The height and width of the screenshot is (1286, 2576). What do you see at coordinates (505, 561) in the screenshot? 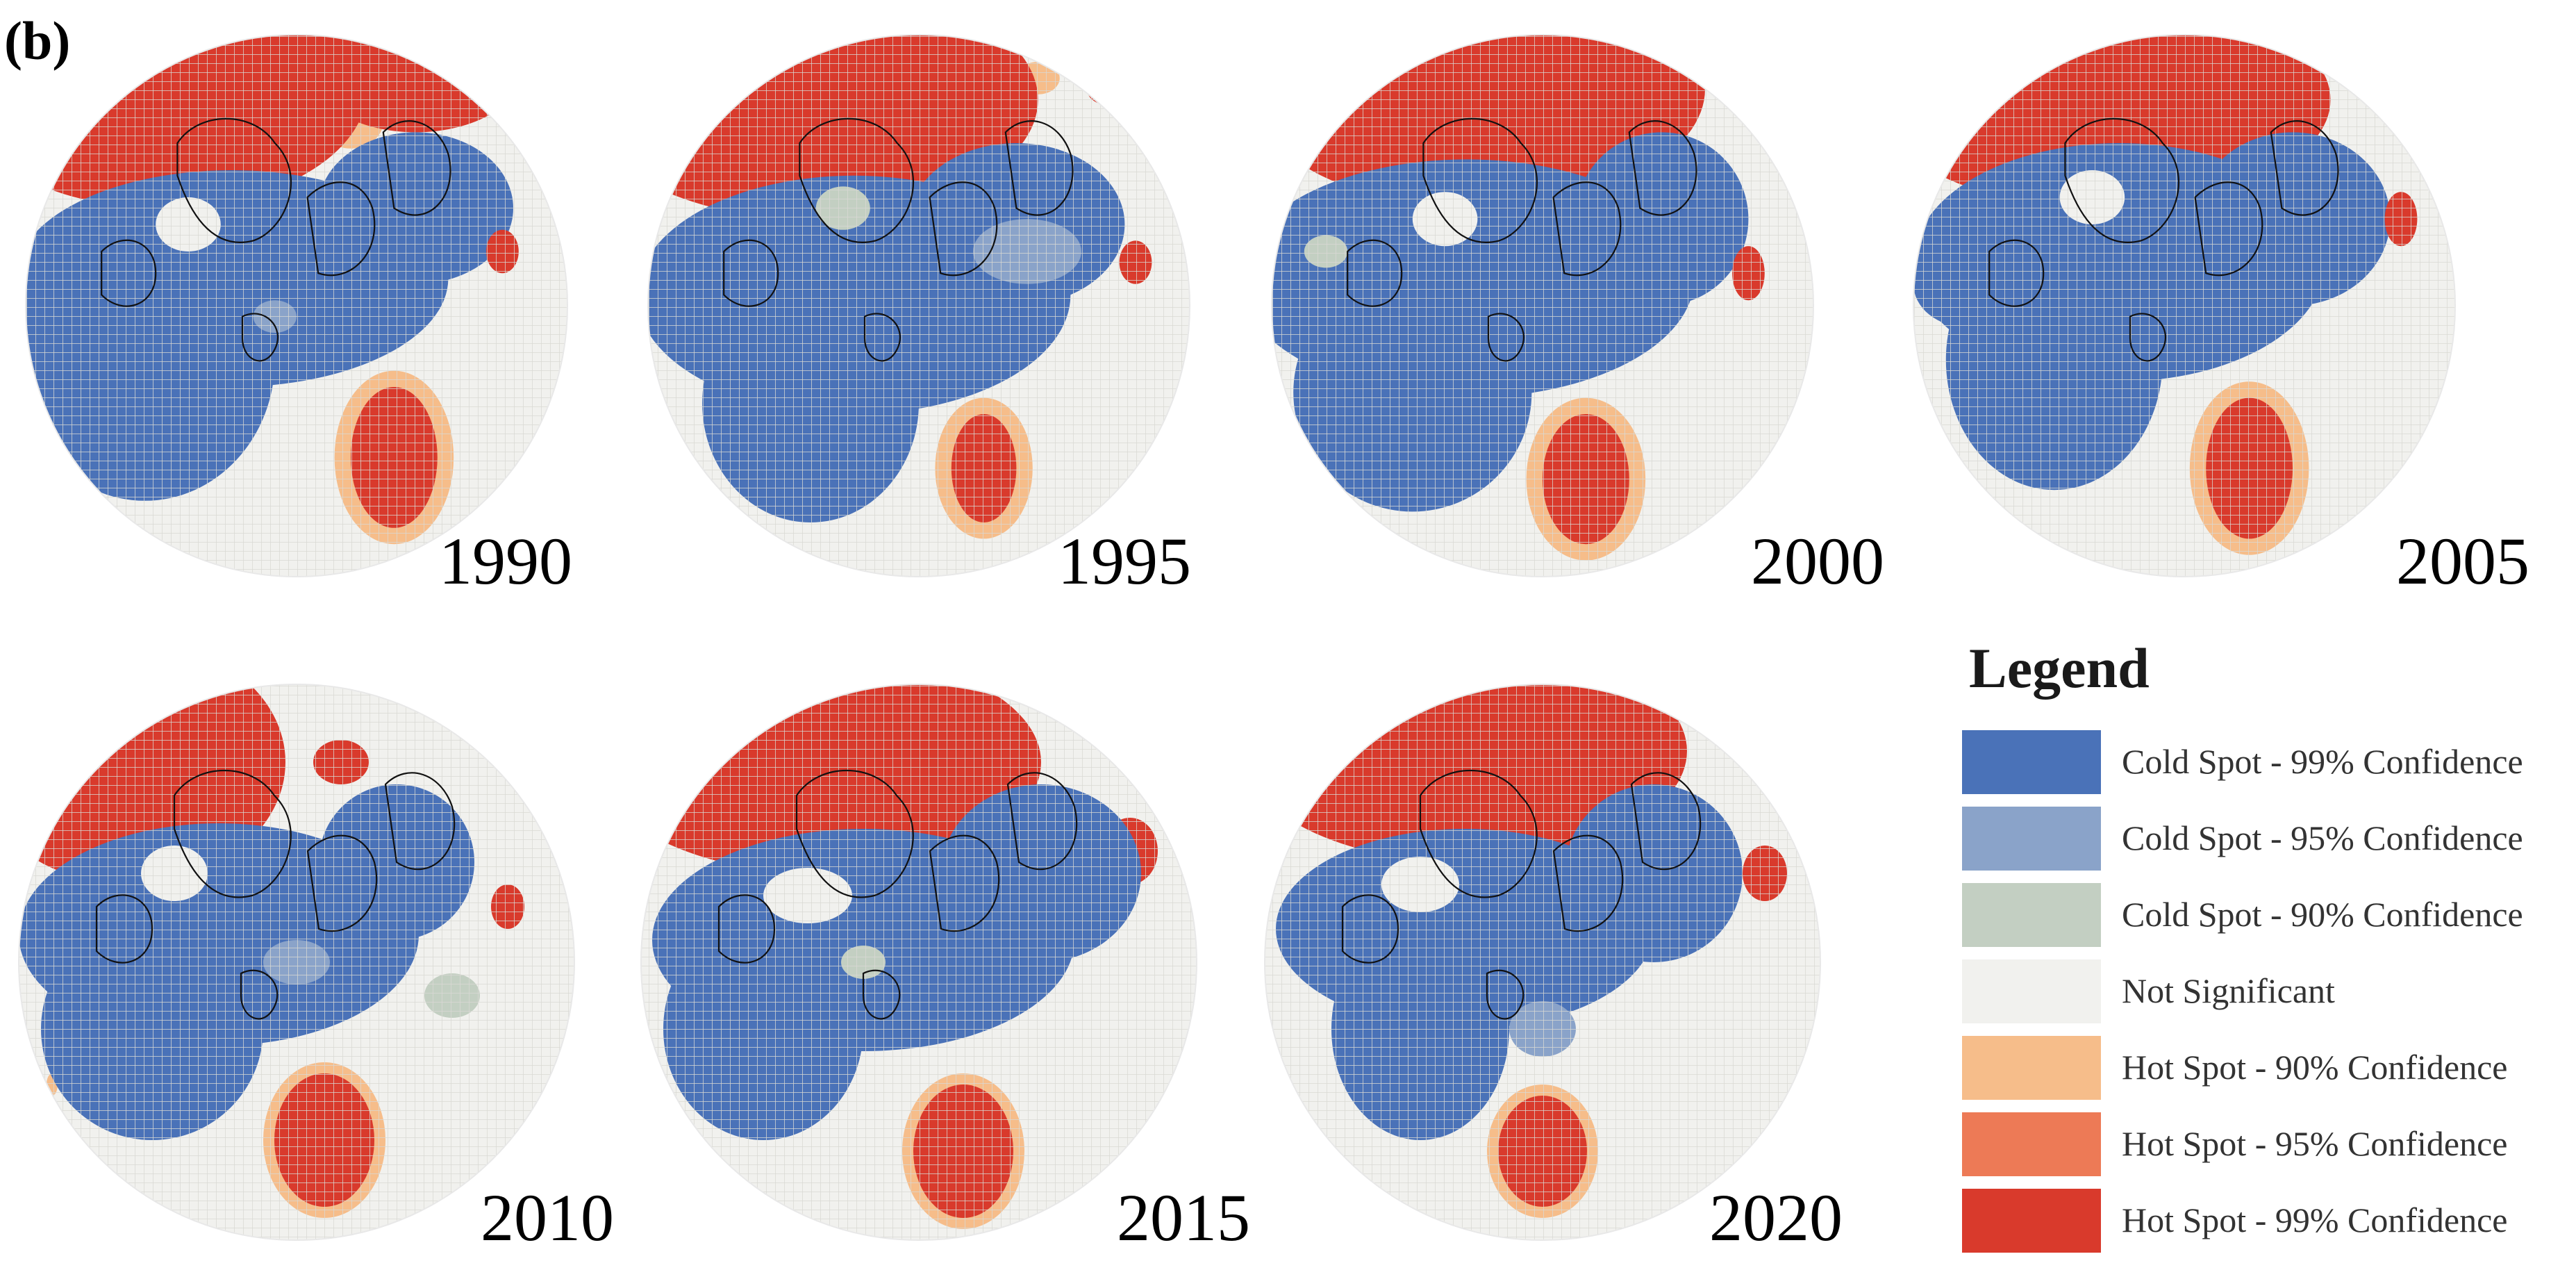
I see `year-label: 1990` at bounding box center [505, 561].